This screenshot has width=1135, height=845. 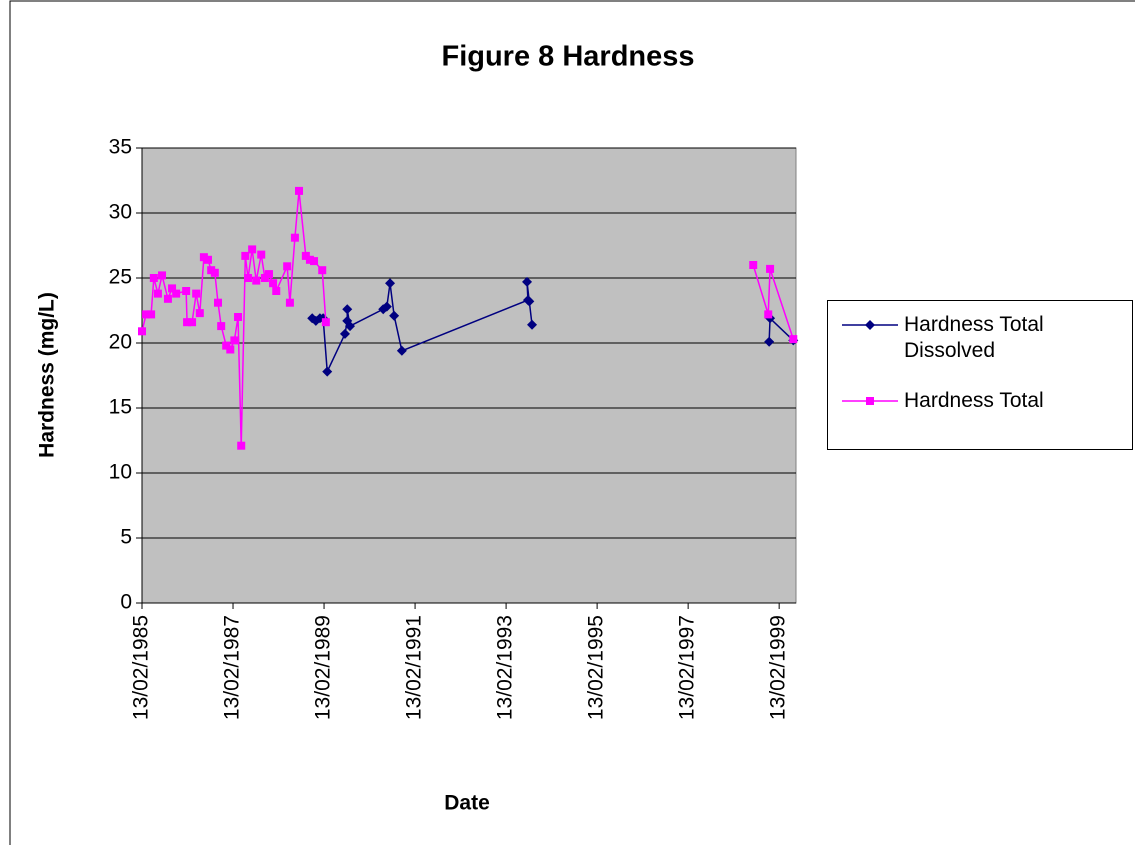 I want to click on y-tick-label: 20, so click(x=120, y=342).